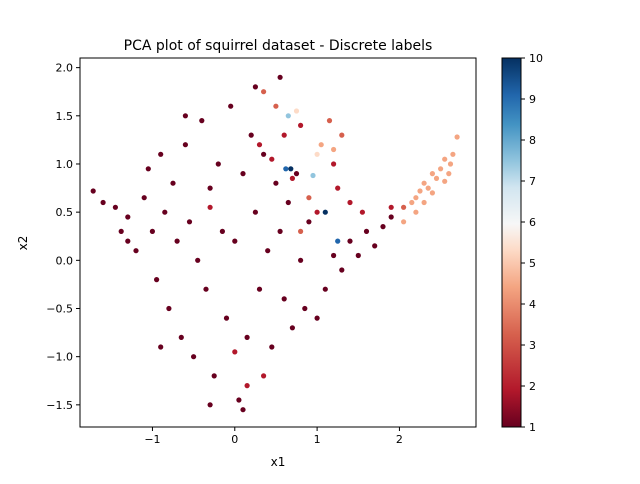 The width and height of the screenshot is (640, 484). Describe the element at coordinates (59, 357) in the screenshot. I see `y-tick-label: −1.0` at that location.